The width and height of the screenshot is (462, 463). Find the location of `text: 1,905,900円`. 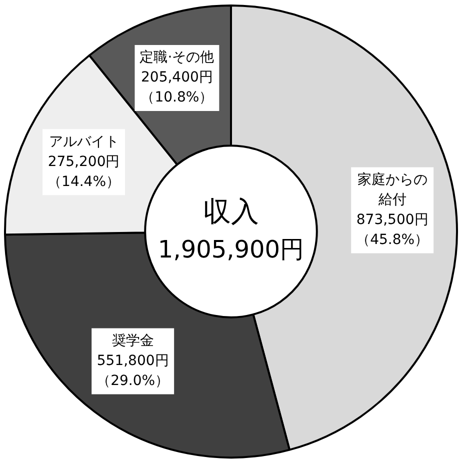

text: 1,905,900円 is located at coordinates (231, 250).